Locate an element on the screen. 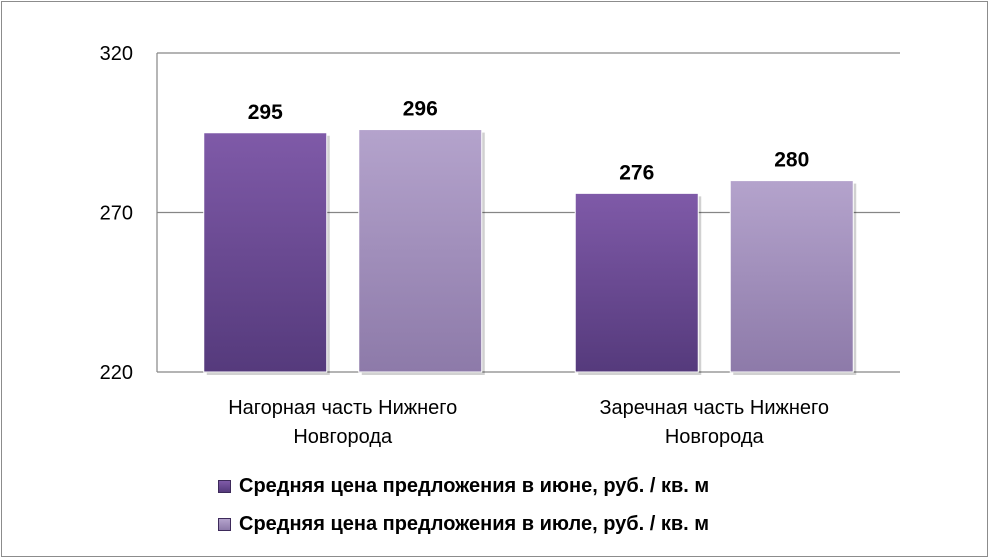 This screenshot has width=991, height=560. legend-swatch-june is located at coordinates (224, 486).